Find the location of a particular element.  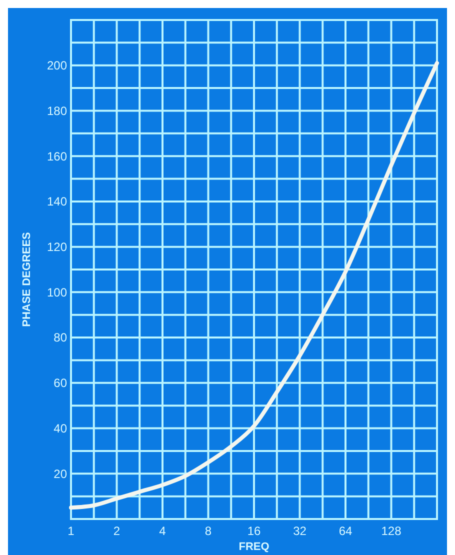

y-tick-label: 140 is located at coordinates (57, 201).